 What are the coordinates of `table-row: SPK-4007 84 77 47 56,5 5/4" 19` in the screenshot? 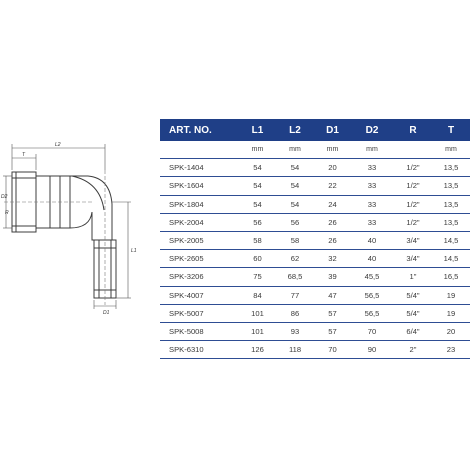 It's located at (315, 295).